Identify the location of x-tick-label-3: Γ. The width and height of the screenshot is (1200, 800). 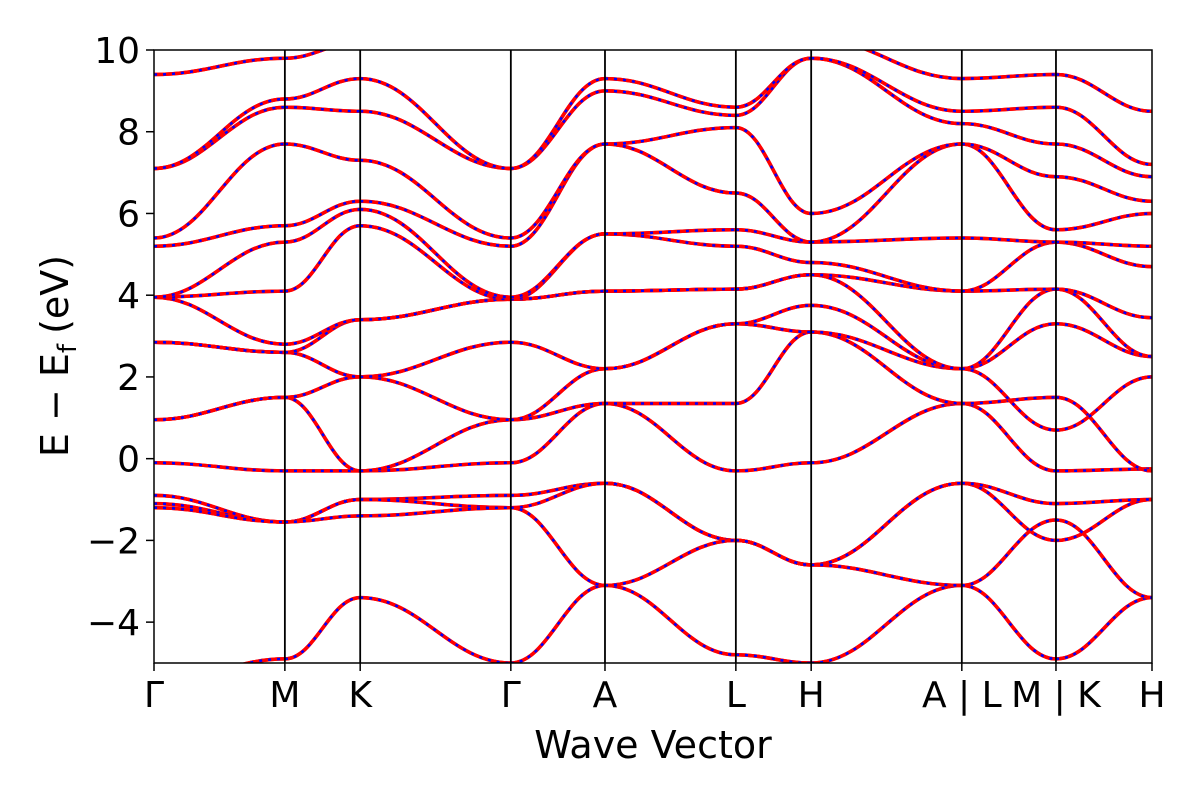
(511, 695).